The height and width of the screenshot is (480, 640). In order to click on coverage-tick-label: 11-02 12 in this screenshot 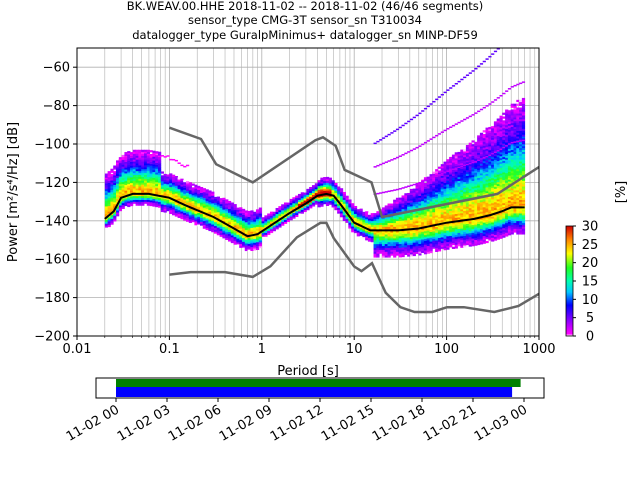, I will do `click(297, 423)`.